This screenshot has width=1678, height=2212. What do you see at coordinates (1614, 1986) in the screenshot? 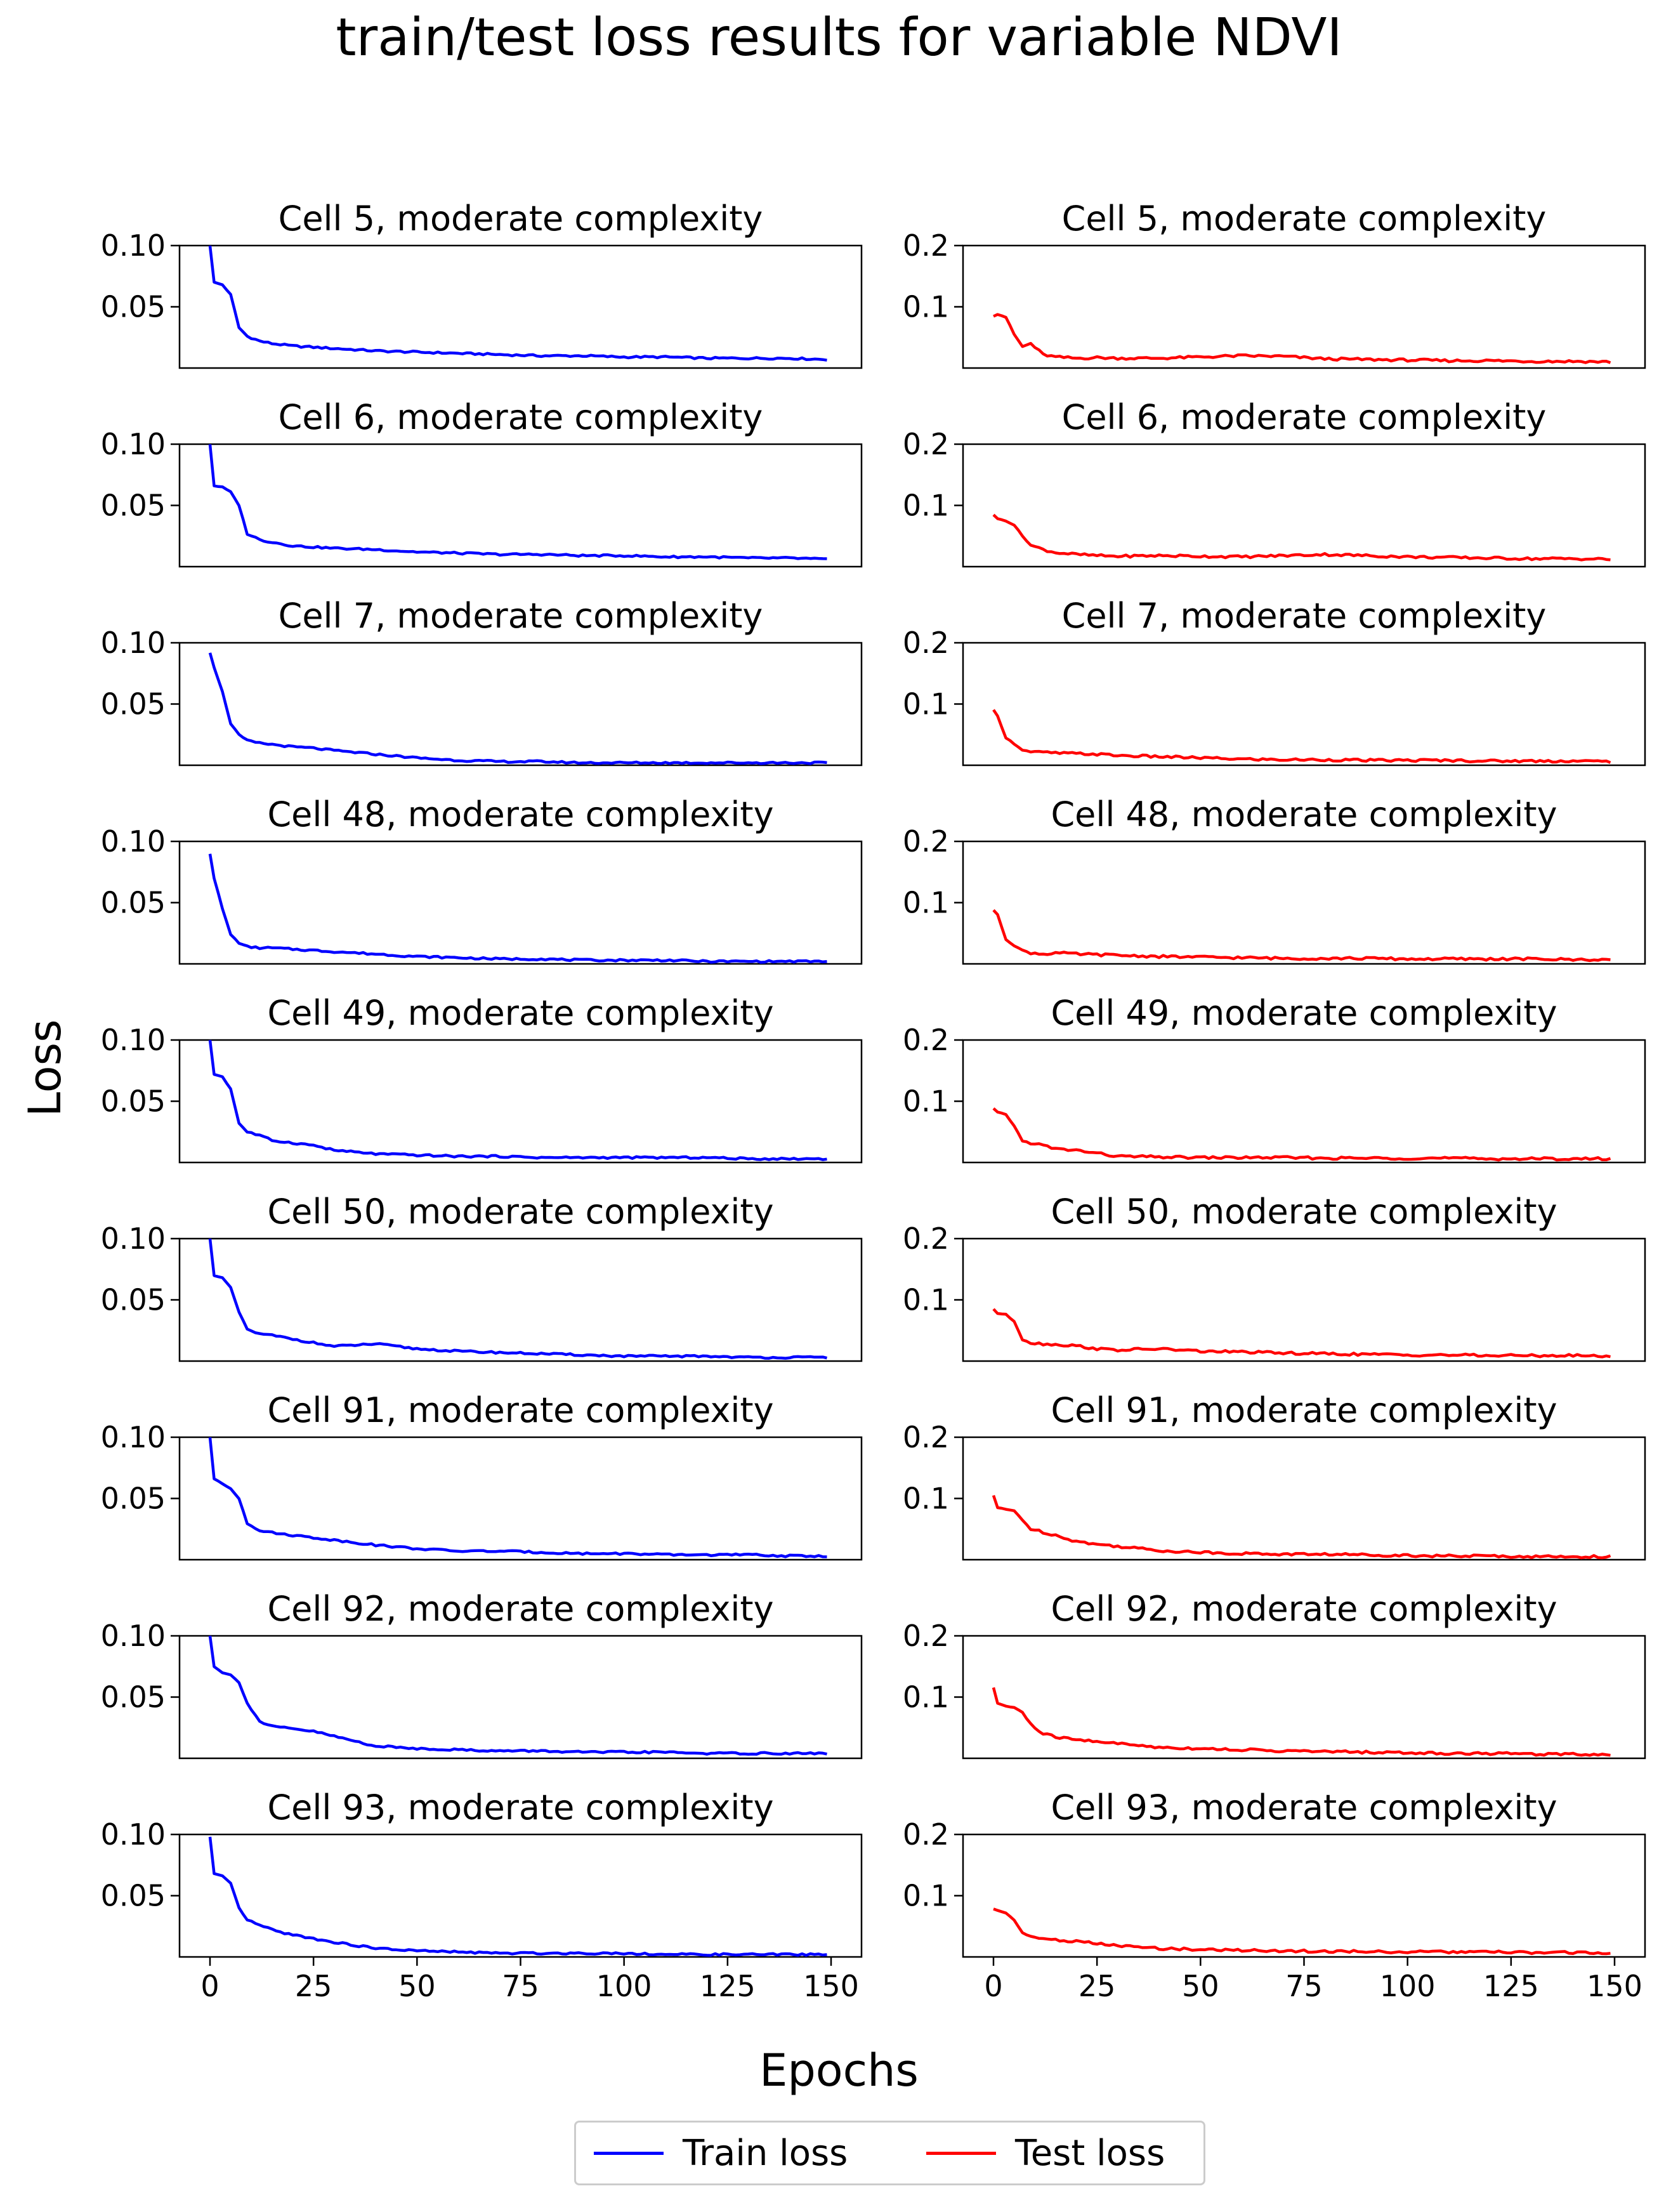
I see `r8-test-xtick-label-6: 150` at bounding box center [1614, 1986].